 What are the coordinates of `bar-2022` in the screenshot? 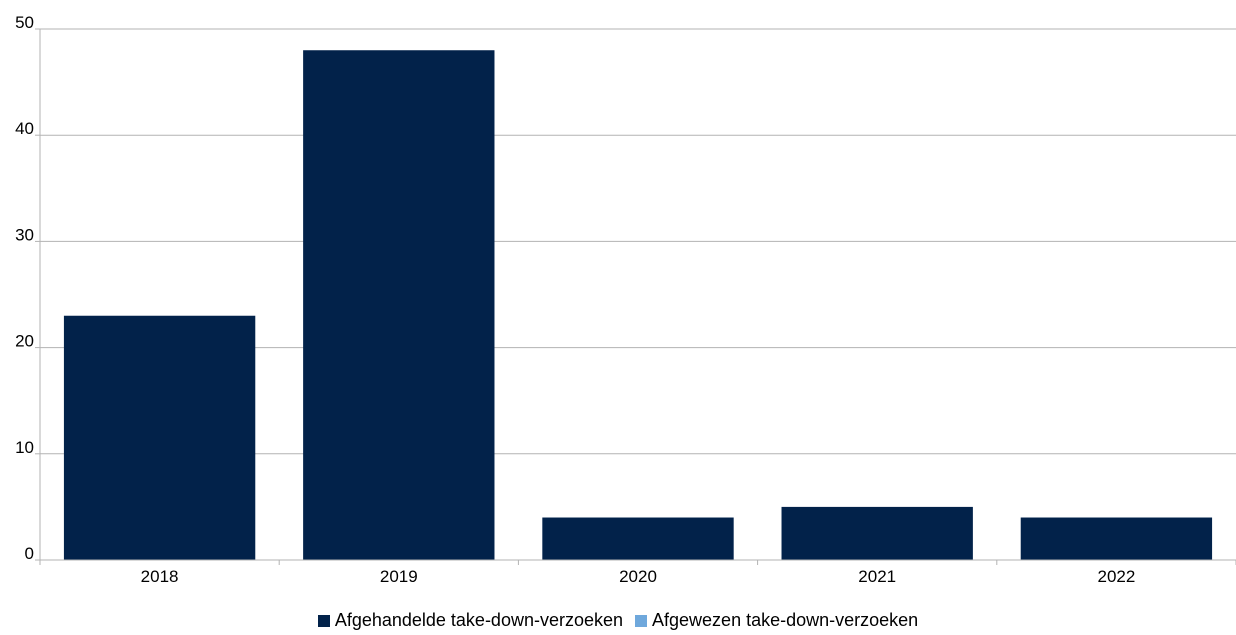 It's located at (1116, 538).